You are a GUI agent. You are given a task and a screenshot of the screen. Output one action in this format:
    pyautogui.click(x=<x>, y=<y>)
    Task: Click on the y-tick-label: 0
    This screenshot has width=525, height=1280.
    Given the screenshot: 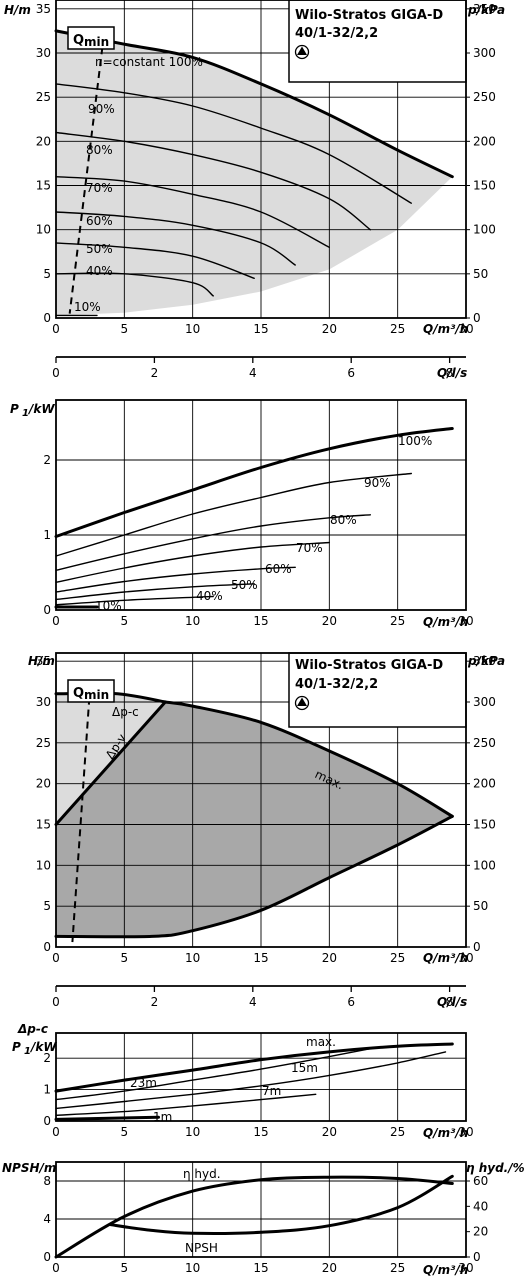 What is the action you would take?
    pyautogui.click(x=47, y=1121)
    